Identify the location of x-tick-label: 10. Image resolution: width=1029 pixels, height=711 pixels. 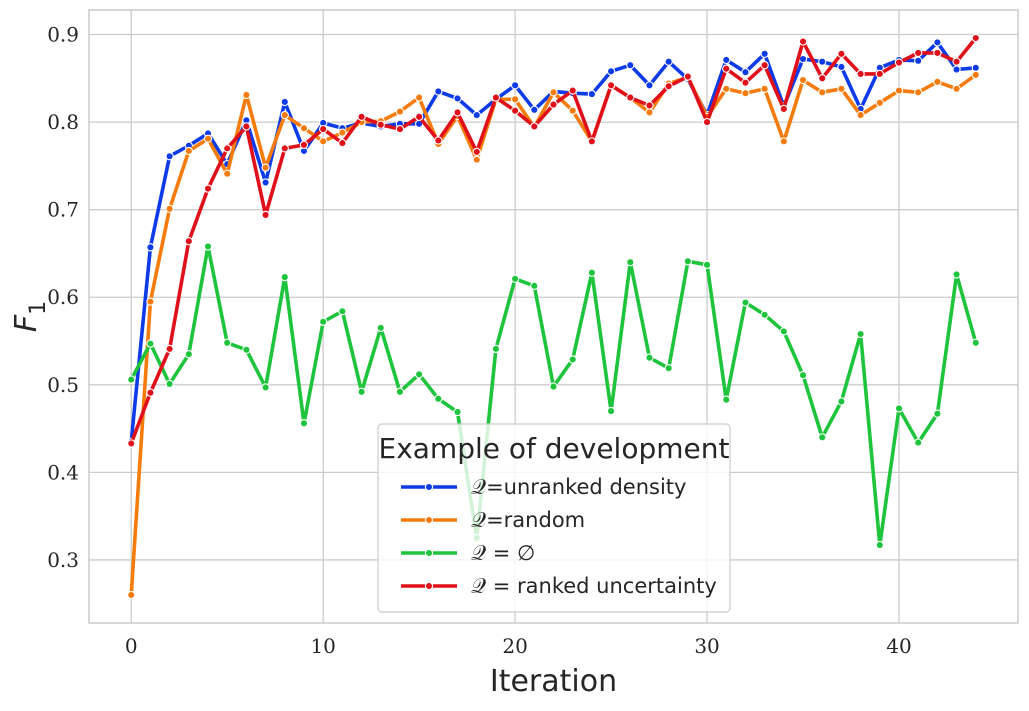
(322, 646).